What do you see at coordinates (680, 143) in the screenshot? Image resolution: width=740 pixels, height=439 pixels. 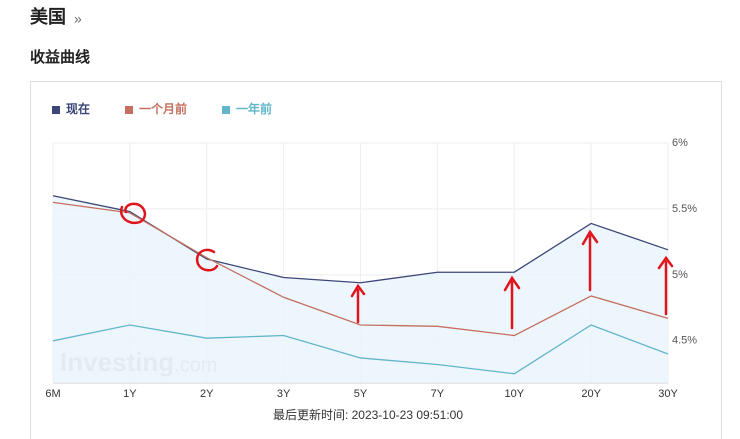 I see `y-tick-label: 6%` at bounding box center [680, 143].